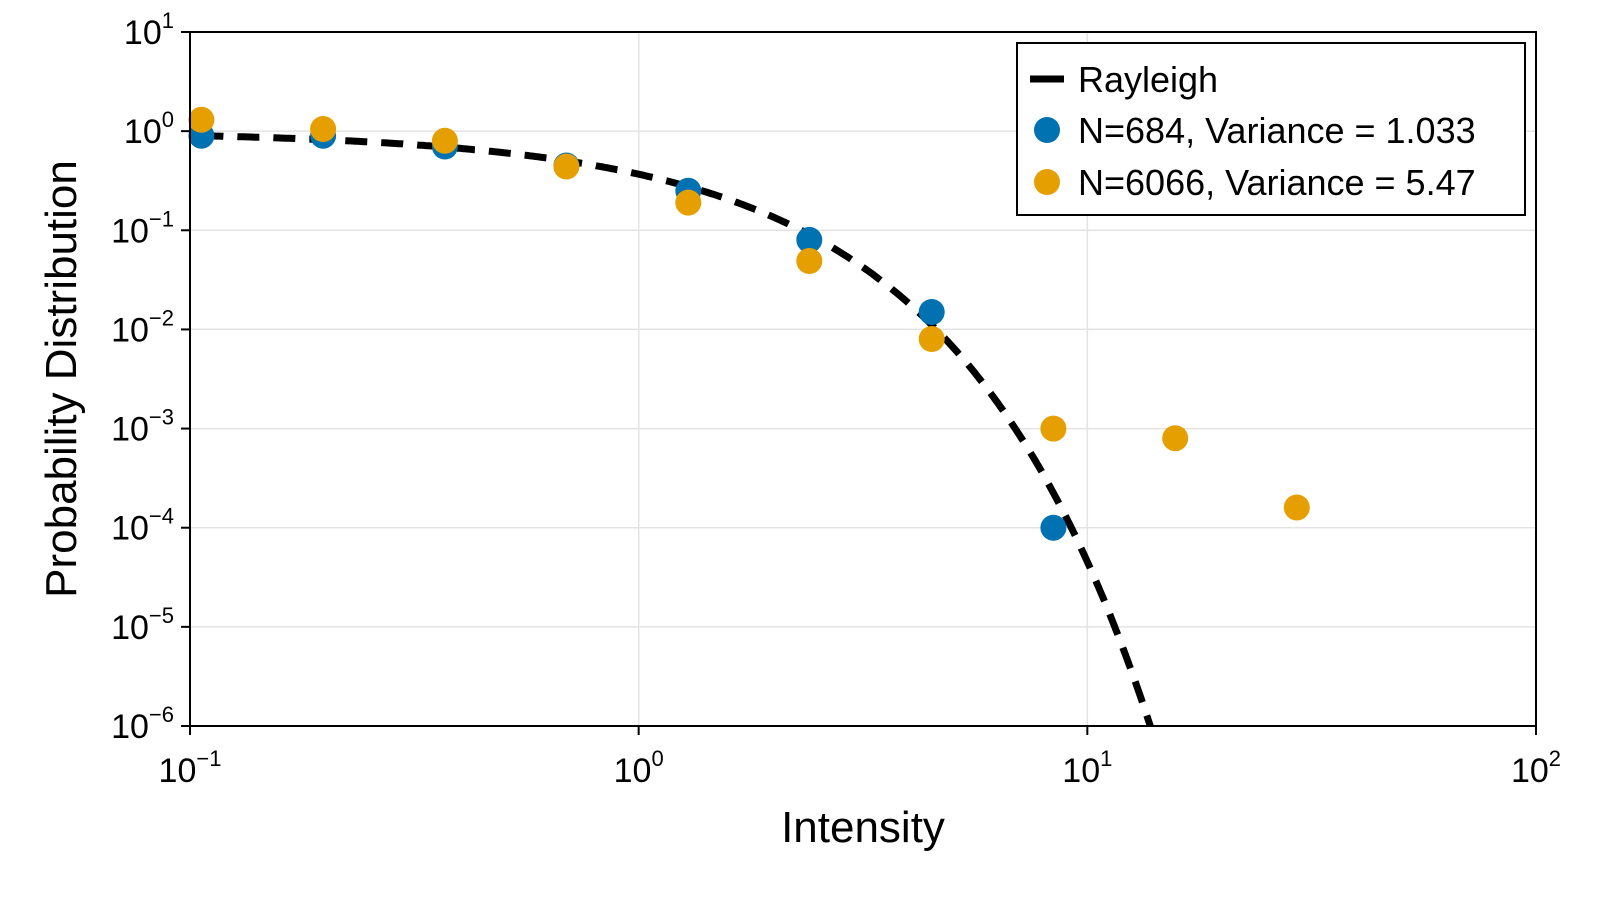 The width and height of the screenshot is (1600, 900). I want to click on x-tick-label: 10⁻¹, so click(190, 768).